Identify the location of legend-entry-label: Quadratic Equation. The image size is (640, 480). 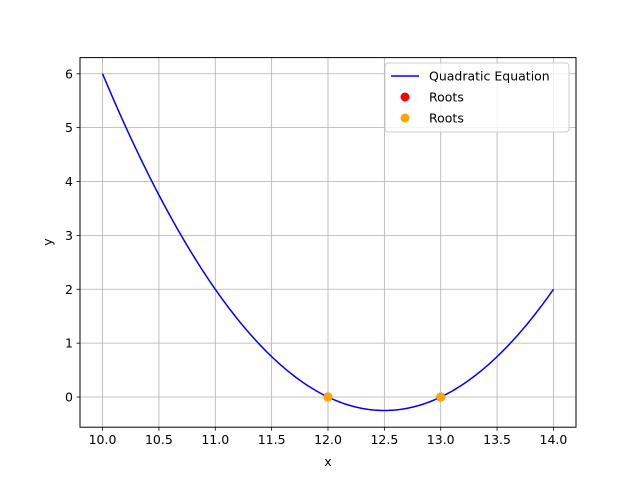
(489, 76).